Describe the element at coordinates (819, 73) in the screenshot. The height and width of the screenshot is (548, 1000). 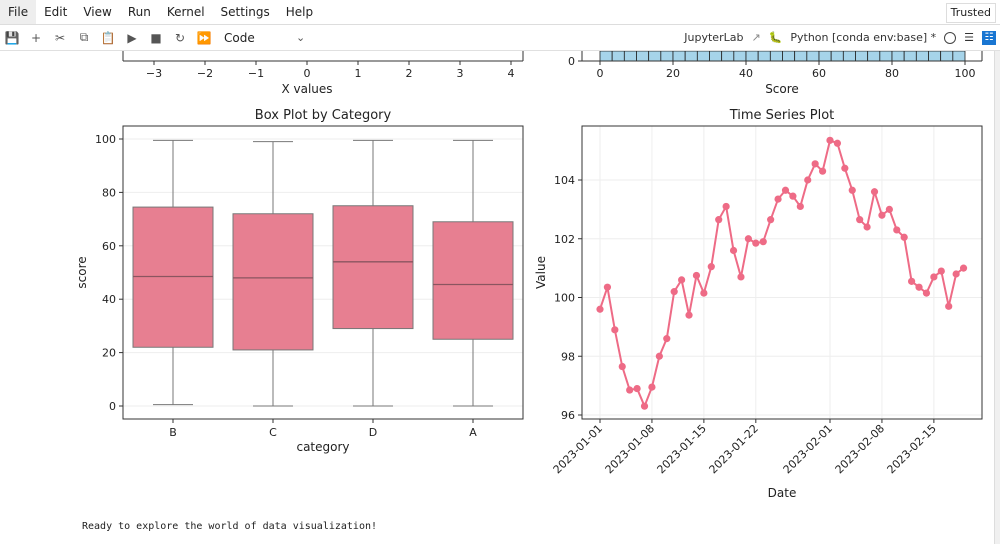
I see `x-tick-label: 60` at that location.